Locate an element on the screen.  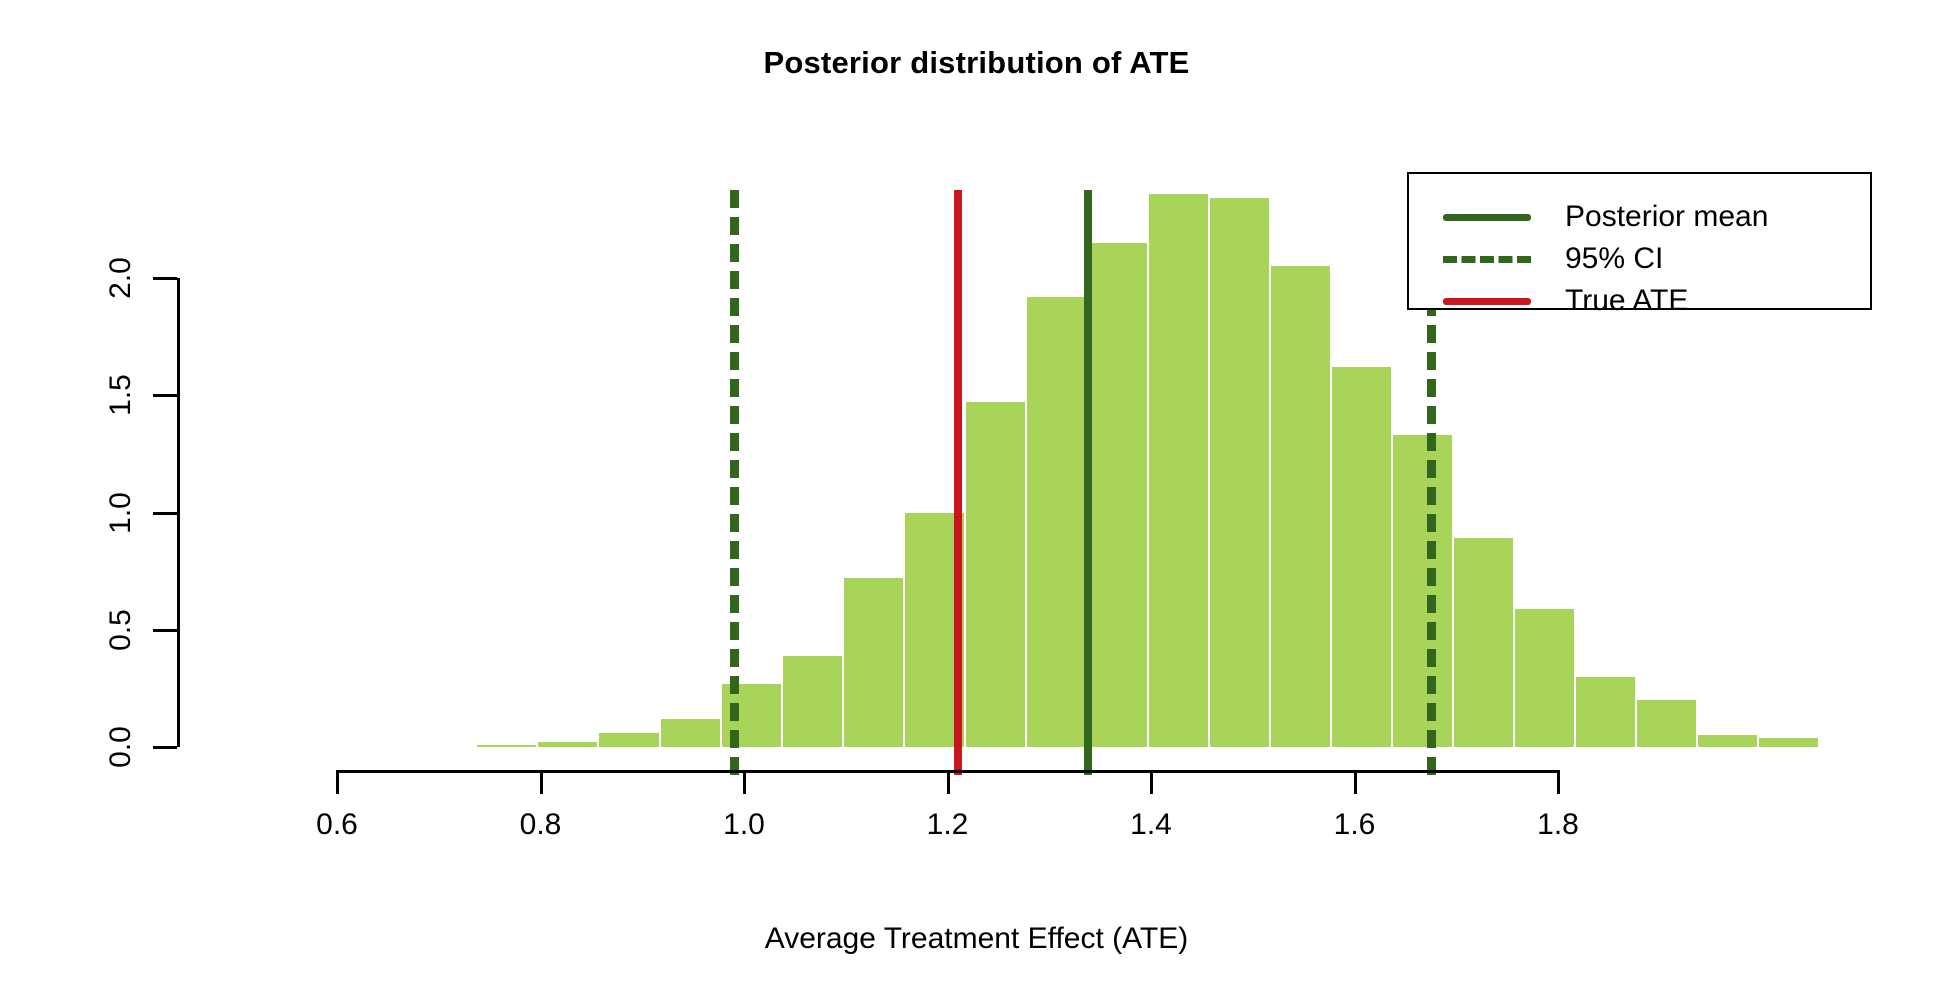
legend-item: Posterior mean is located at coordinates (1605, 217).